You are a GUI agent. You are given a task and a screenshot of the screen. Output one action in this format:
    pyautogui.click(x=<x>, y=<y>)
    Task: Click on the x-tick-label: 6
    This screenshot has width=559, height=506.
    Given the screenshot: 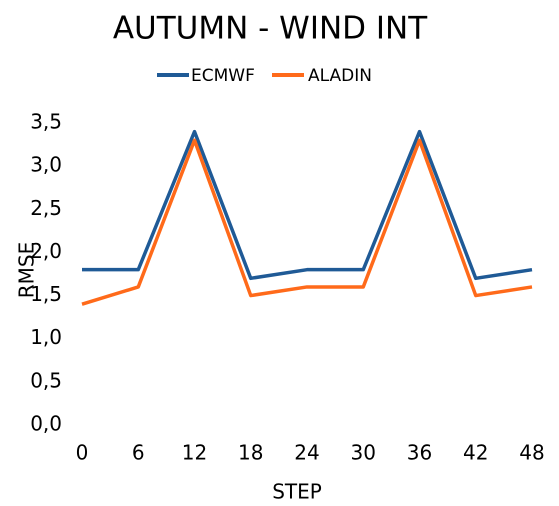 What is the action you would take?
    pyautogui.click(x=138, y=453)
    